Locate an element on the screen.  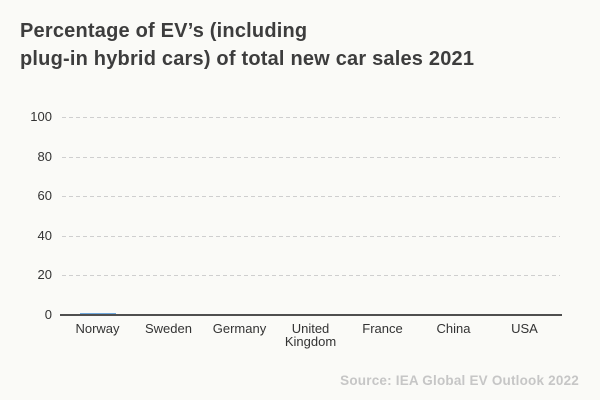
y-axis-tick-label-0: 0 is located at coordinates (48, 314).